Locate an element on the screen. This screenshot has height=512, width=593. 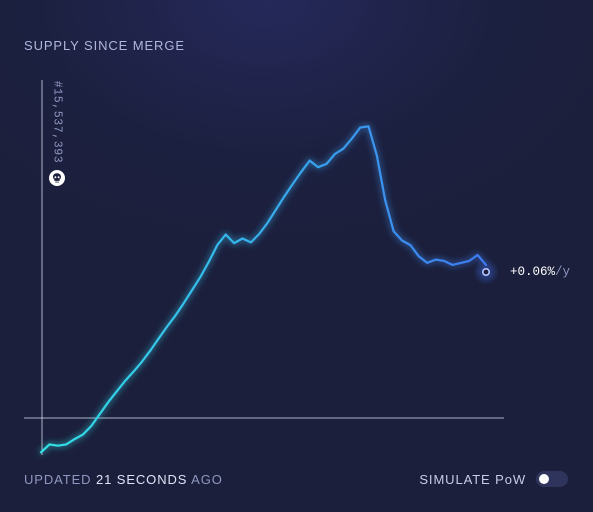
simulate-pow-toggle is located at coordinates (552, 479).